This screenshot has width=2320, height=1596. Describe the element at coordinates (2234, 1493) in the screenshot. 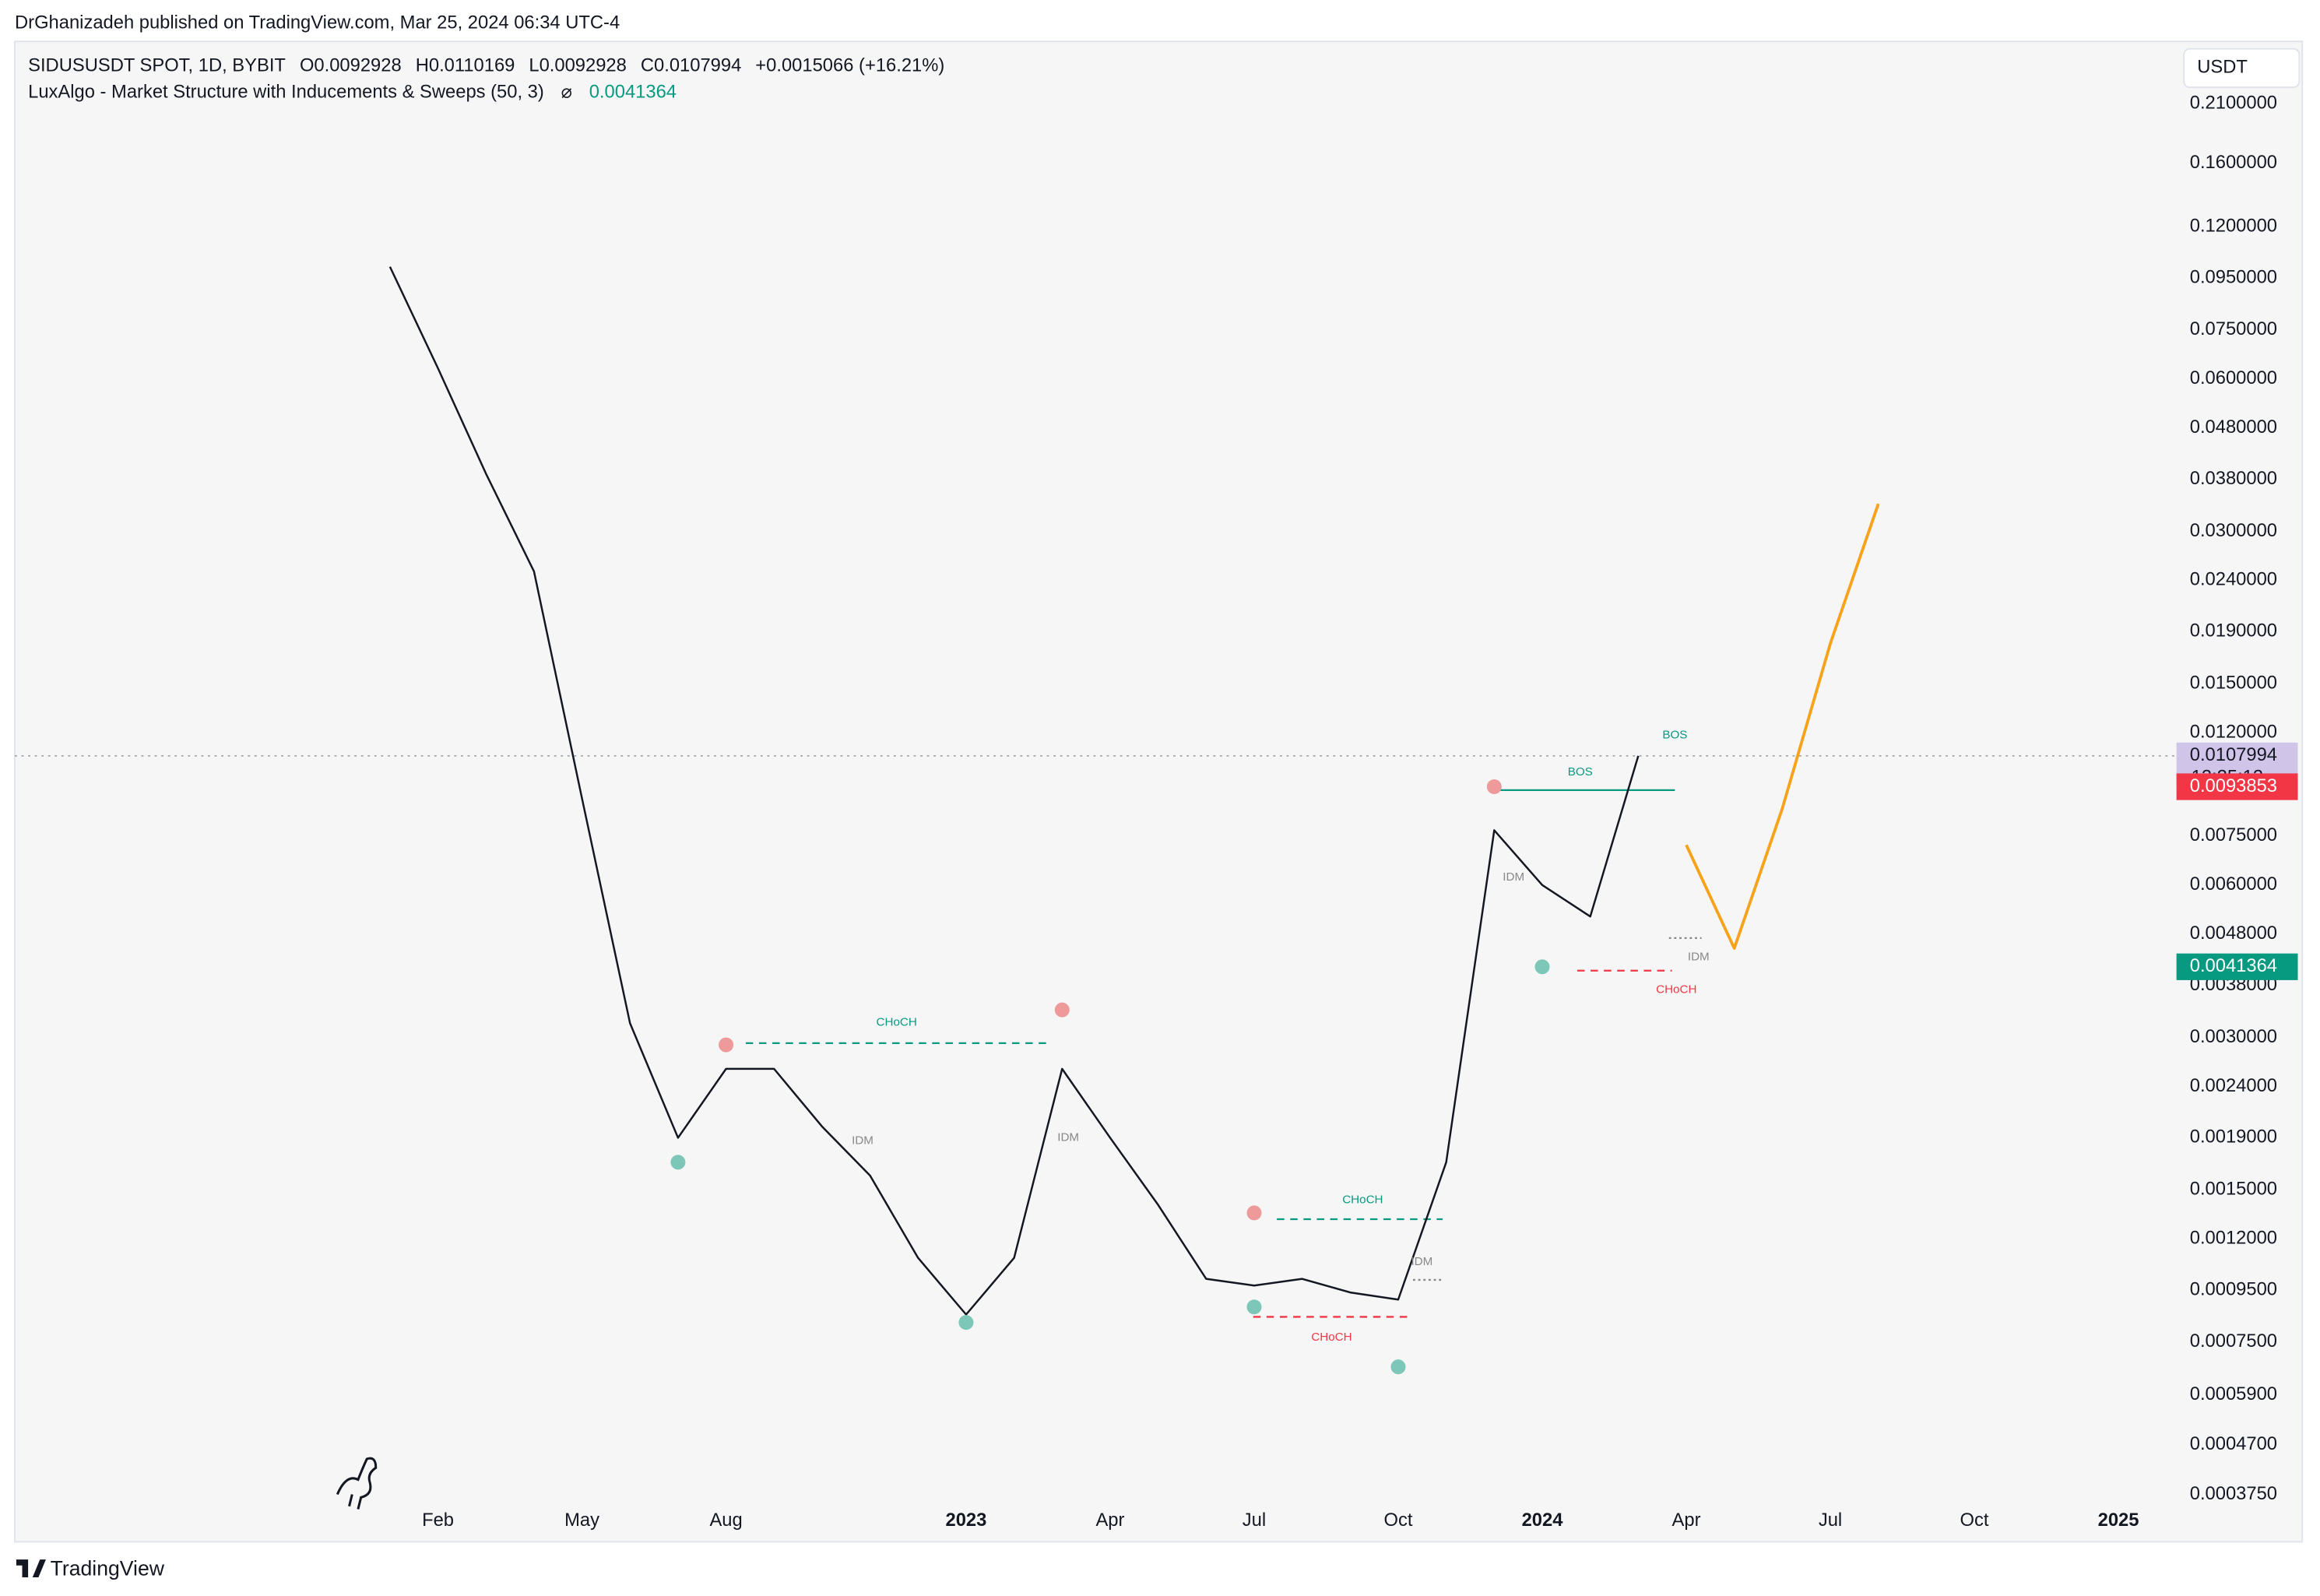

I see `y-tick-label: 0.0003750` at that location.